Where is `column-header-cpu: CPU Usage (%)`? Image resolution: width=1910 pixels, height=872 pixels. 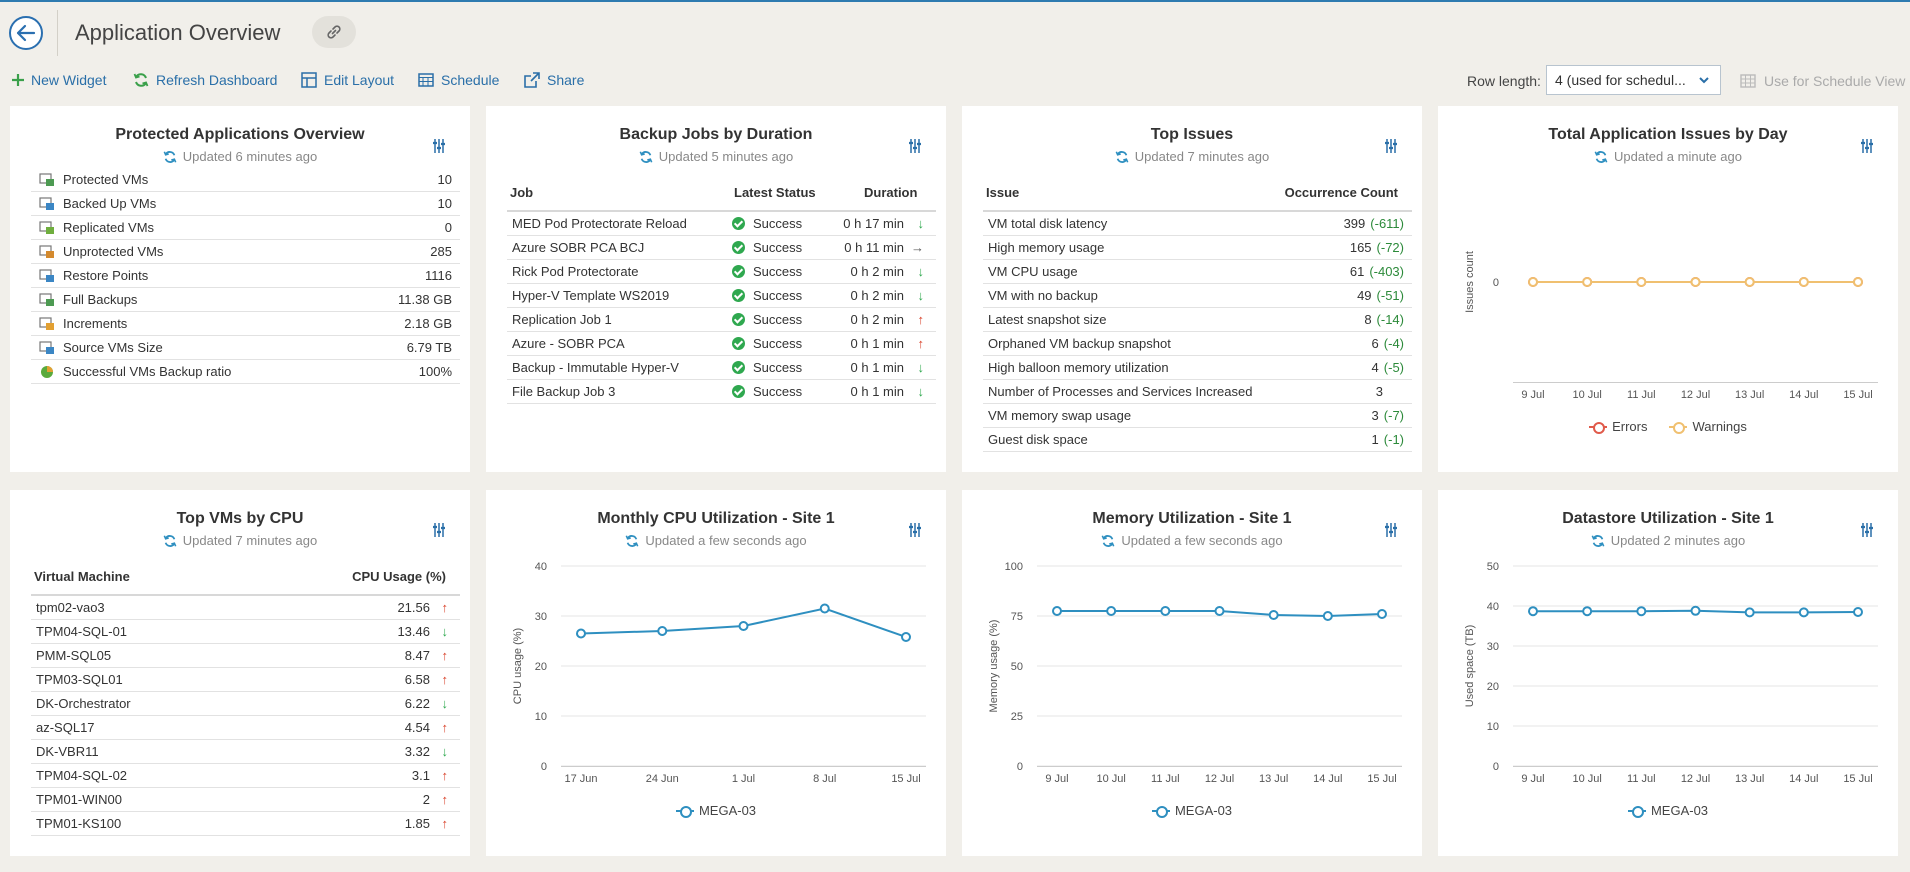 column-header-cpu: CPU Usage (%) is located at coordinates (399, 576).